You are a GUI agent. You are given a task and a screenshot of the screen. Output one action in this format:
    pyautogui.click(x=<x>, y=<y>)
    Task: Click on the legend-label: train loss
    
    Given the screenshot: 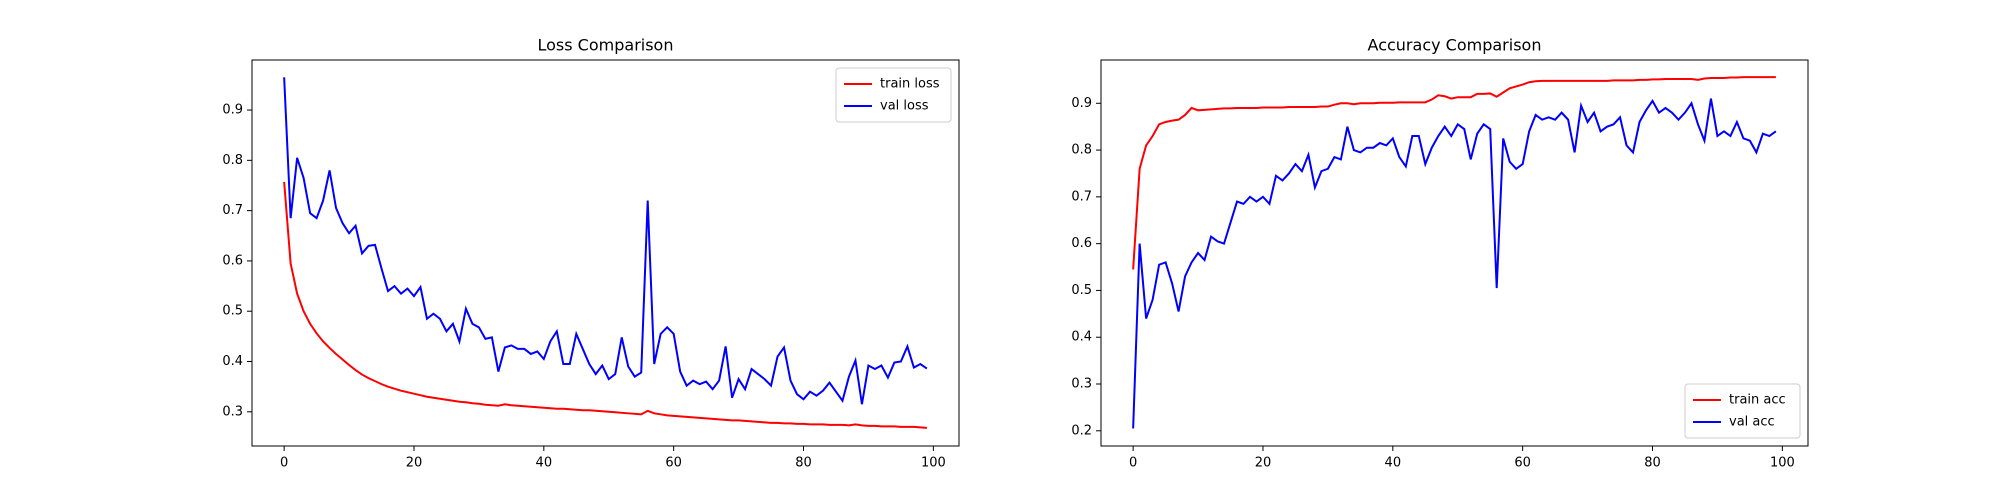 What is the action you would take?
    pyautogui.click(x=910, y=84)
    